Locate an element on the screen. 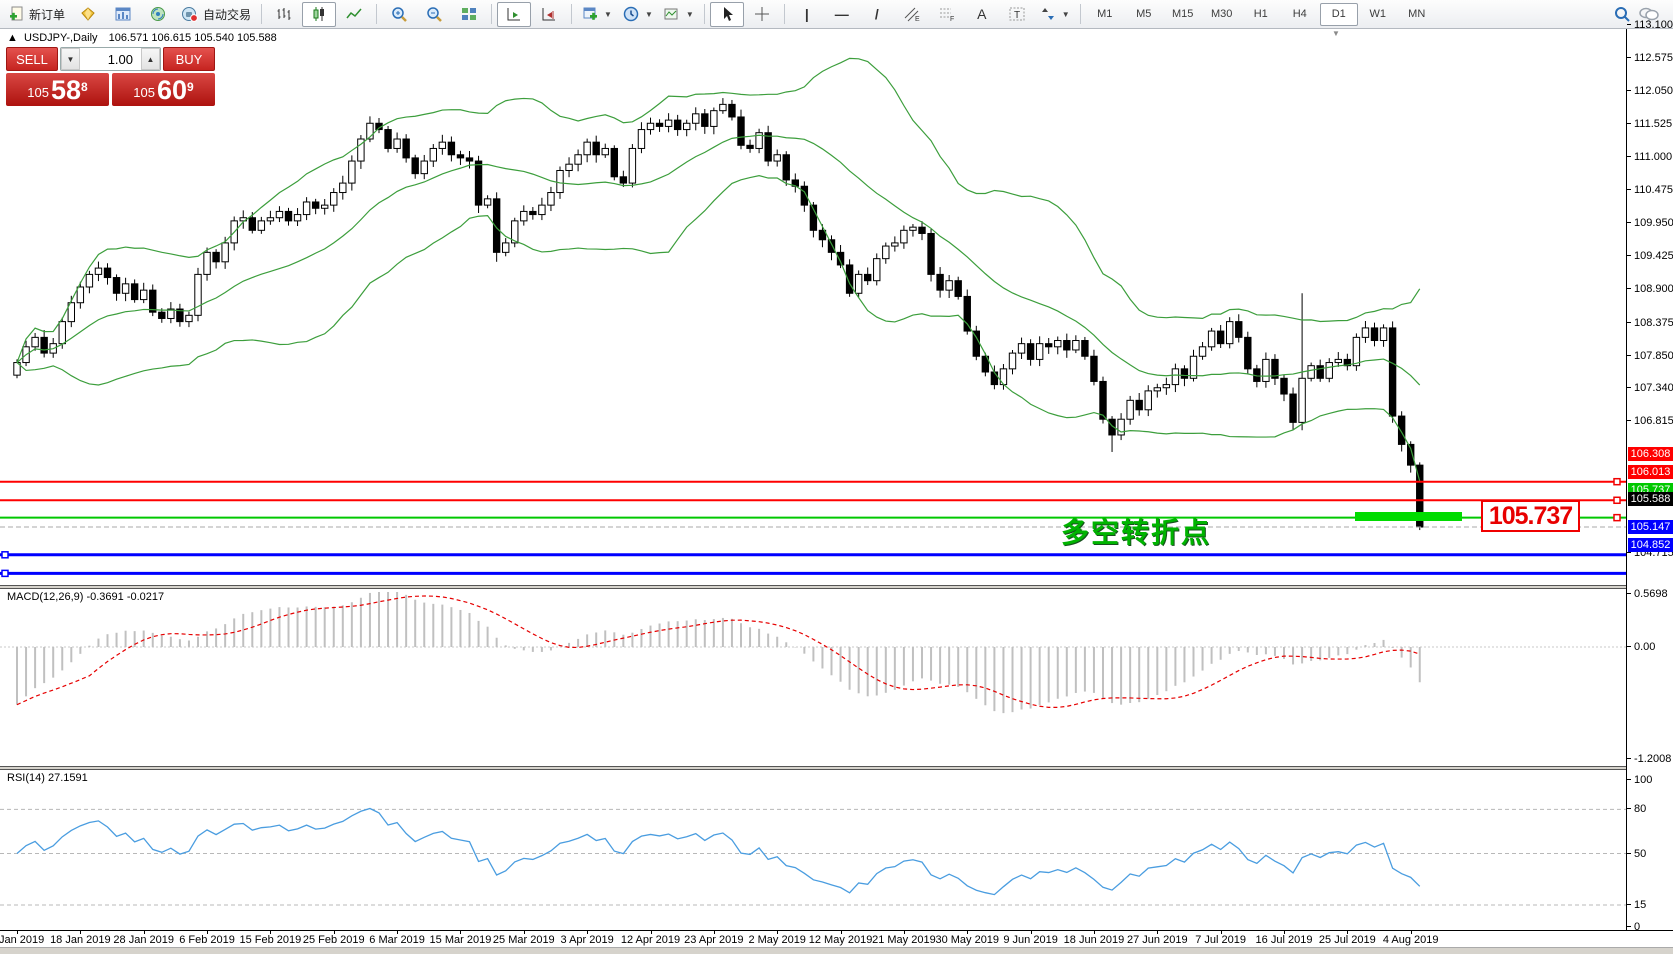  date-label: 16 Jul 2019 is located at coordinates (1284, 940).